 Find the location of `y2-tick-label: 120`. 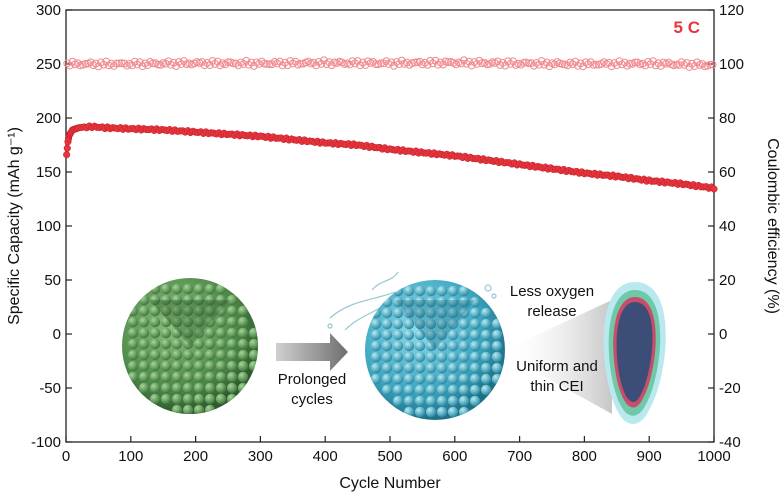

y2-tick-label: 120 is located at coordinates (731, 10).